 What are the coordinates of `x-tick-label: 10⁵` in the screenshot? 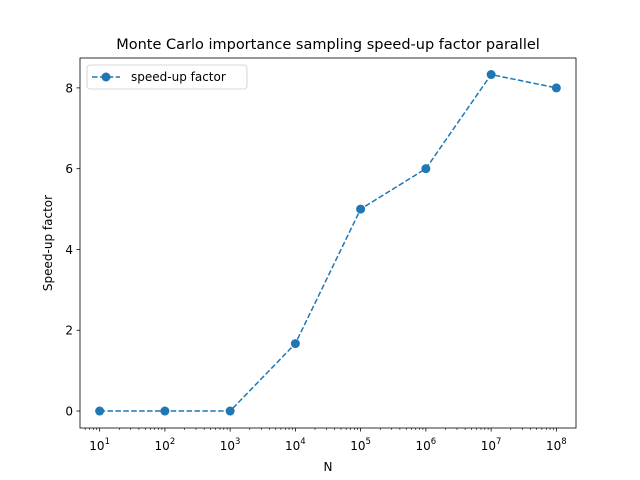 It's located at (360, 445).